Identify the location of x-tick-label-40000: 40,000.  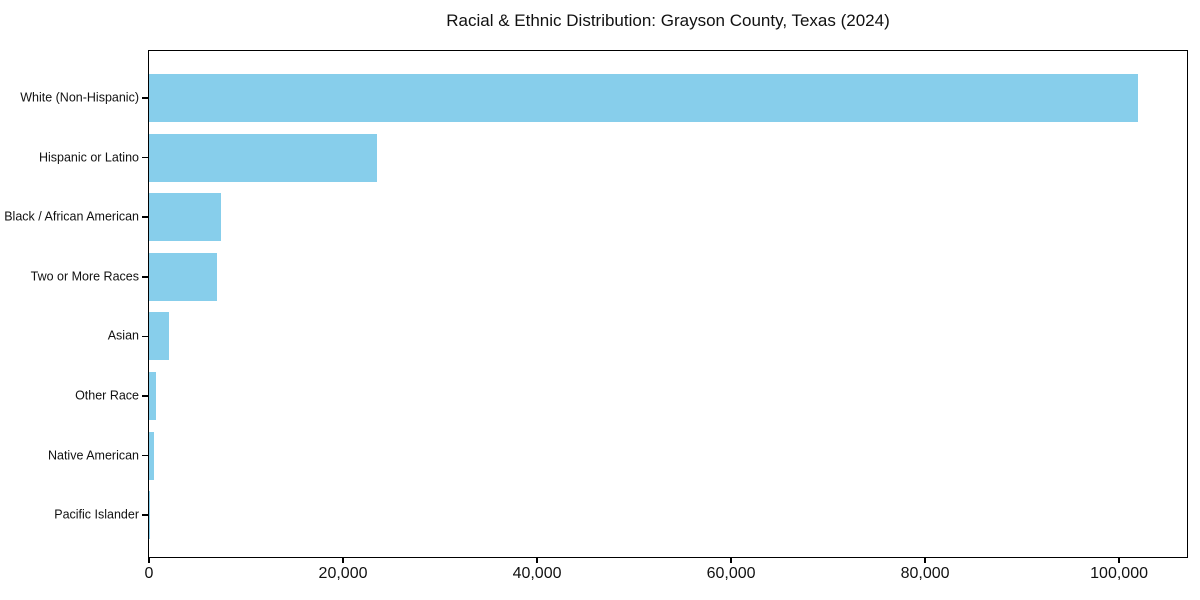
(537, 573).